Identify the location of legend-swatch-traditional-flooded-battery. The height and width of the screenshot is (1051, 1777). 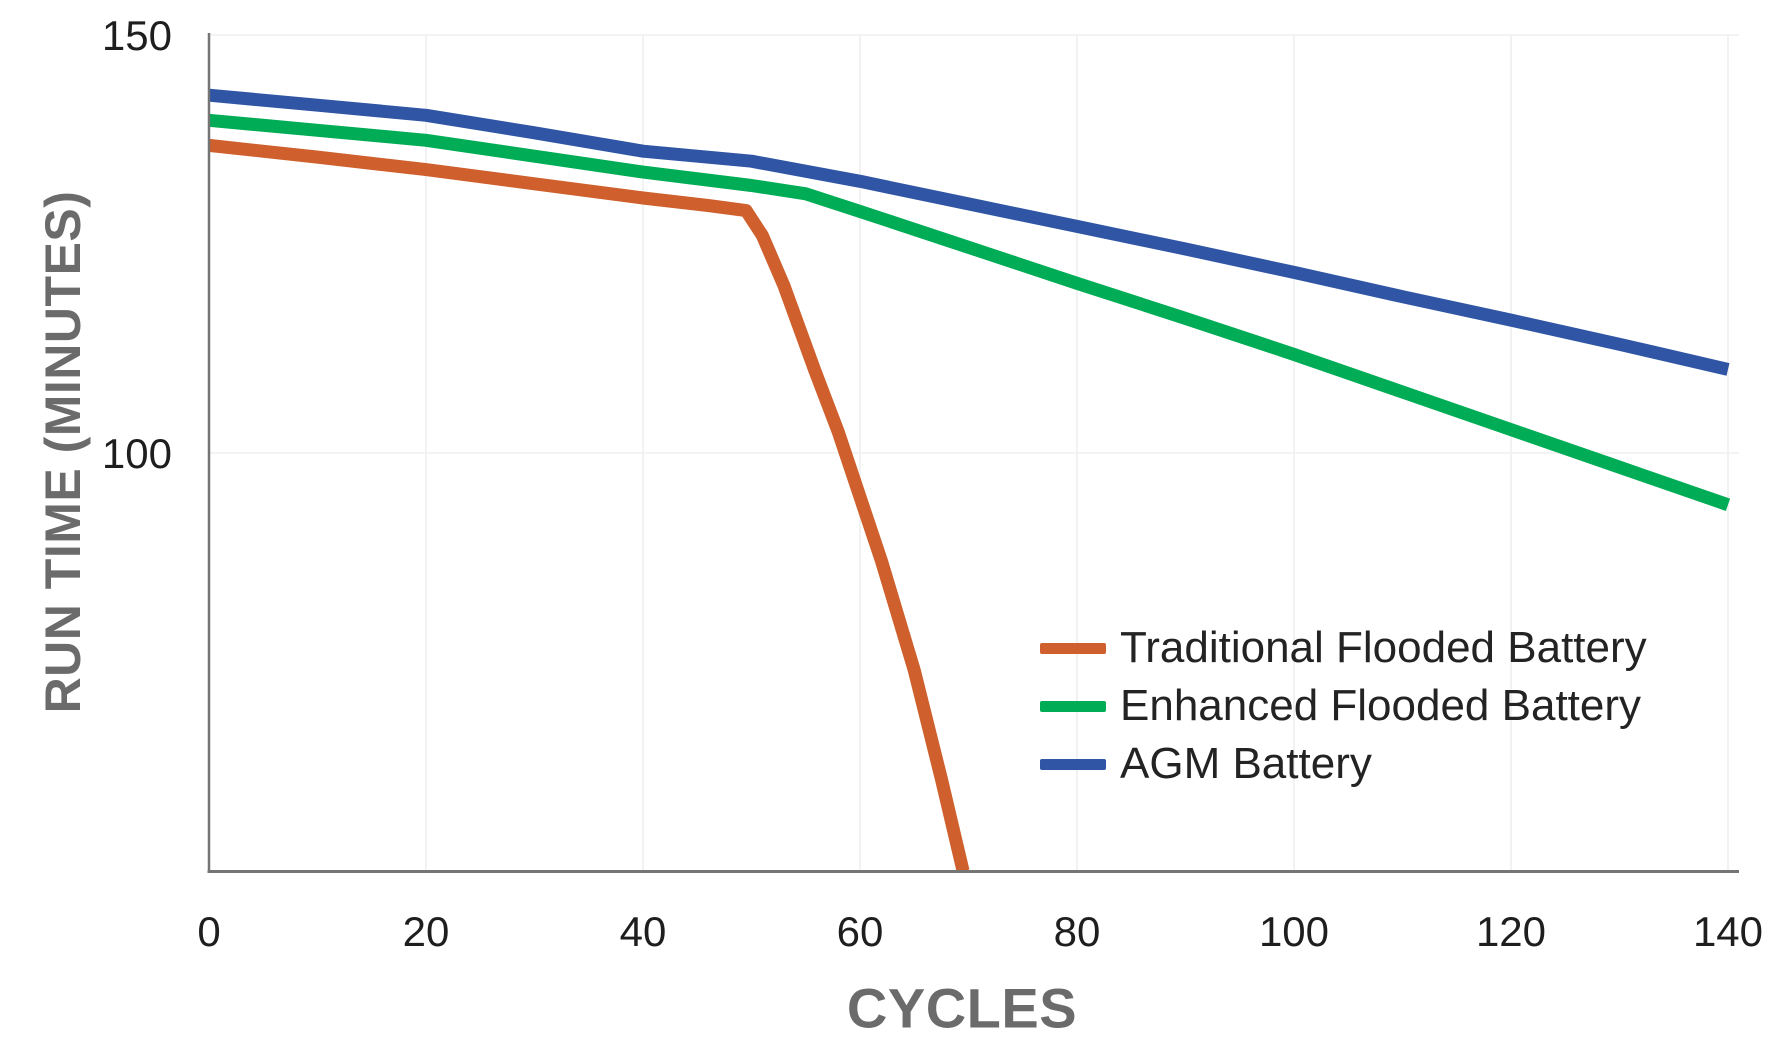
(1073, 648).